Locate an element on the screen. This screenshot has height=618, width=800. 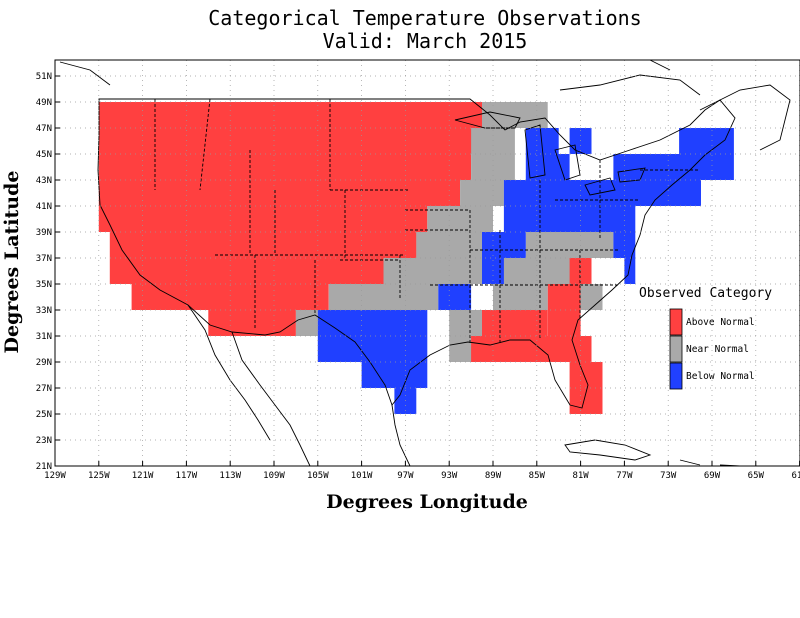
x-tick-label: 69W is located at coordinates (712, 476).